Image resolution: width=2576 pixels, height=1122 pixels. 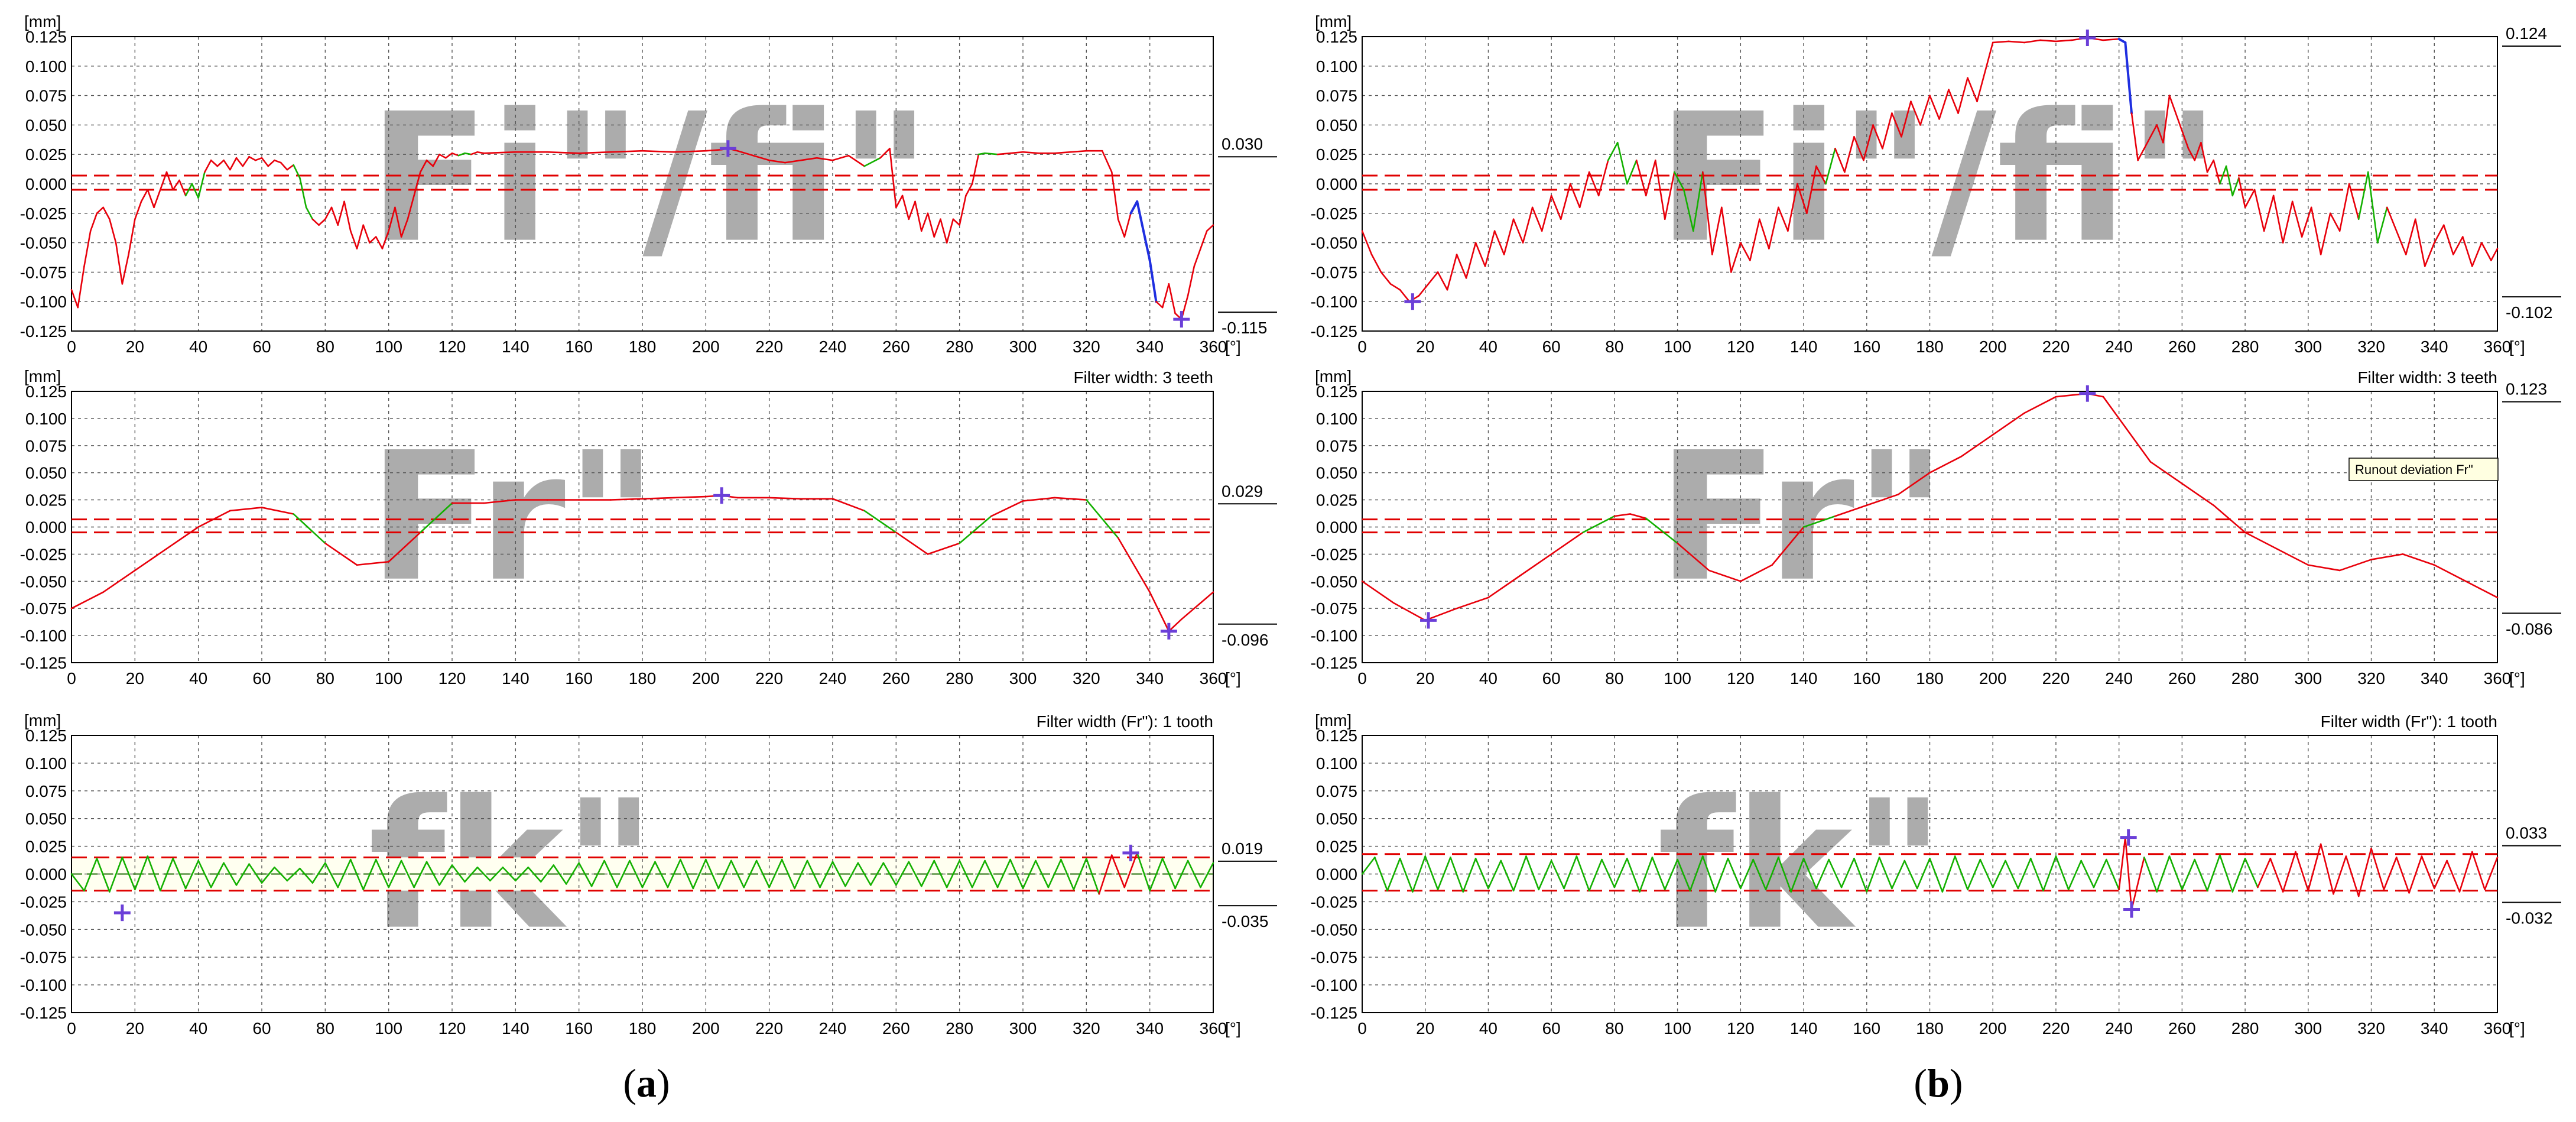 I want to click on x-tick-b1-15: 300, so click(x=2308, y=347).